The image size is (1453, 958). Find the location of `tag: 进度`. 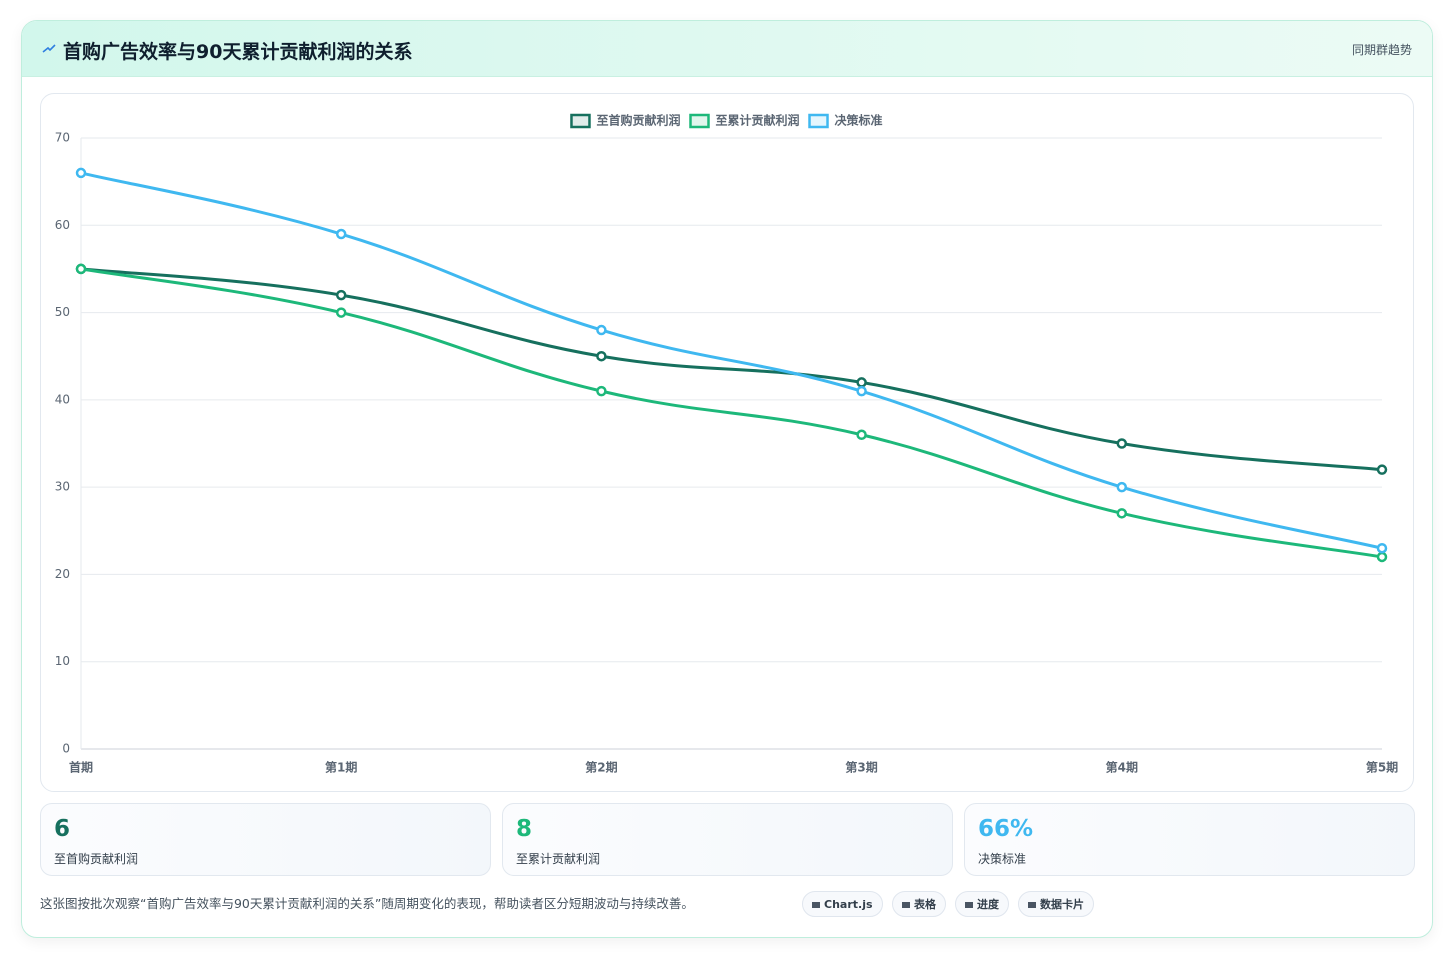

tag: 进度 is located at coordinates (982, 904).